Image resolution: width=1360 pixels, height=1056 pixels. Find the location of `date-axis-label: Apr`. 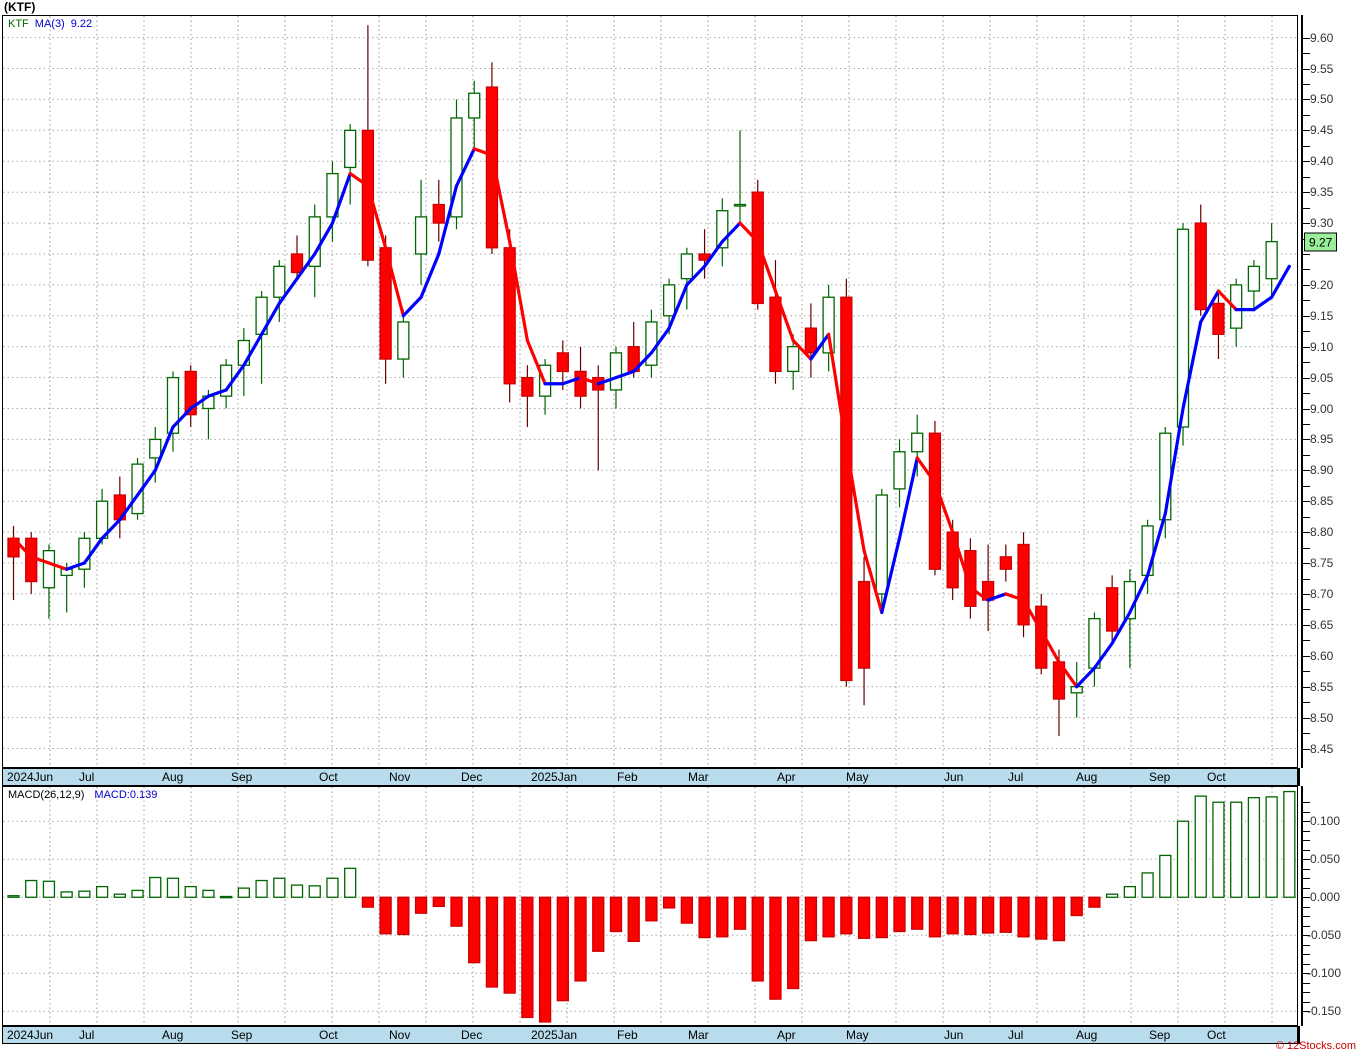

date-axis-label: Apr is located at coordinates (786, 1035).